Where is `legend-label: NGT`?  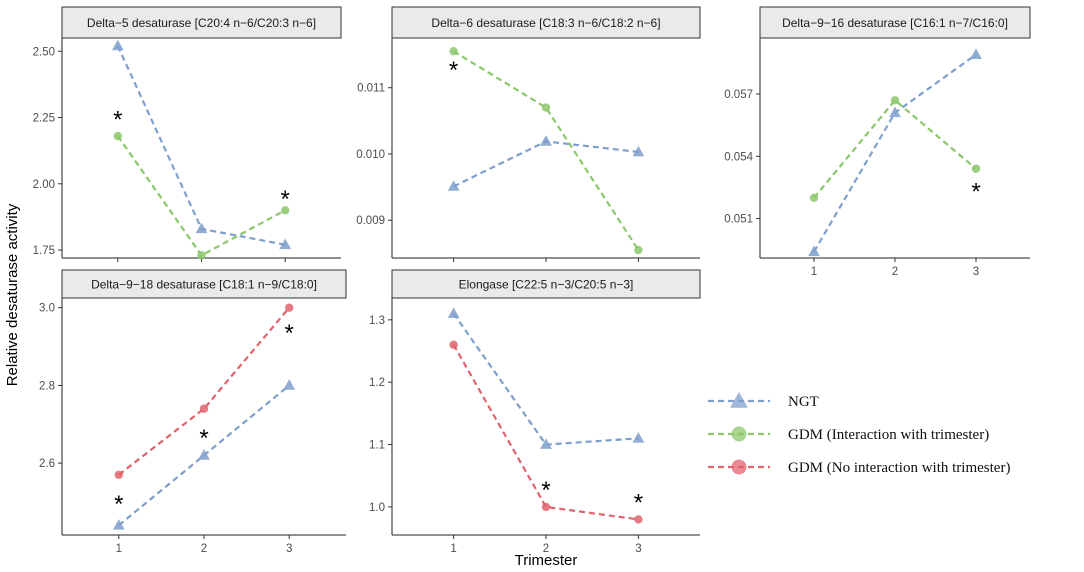 legend-label: NGT is located at coordinates (803, 402).